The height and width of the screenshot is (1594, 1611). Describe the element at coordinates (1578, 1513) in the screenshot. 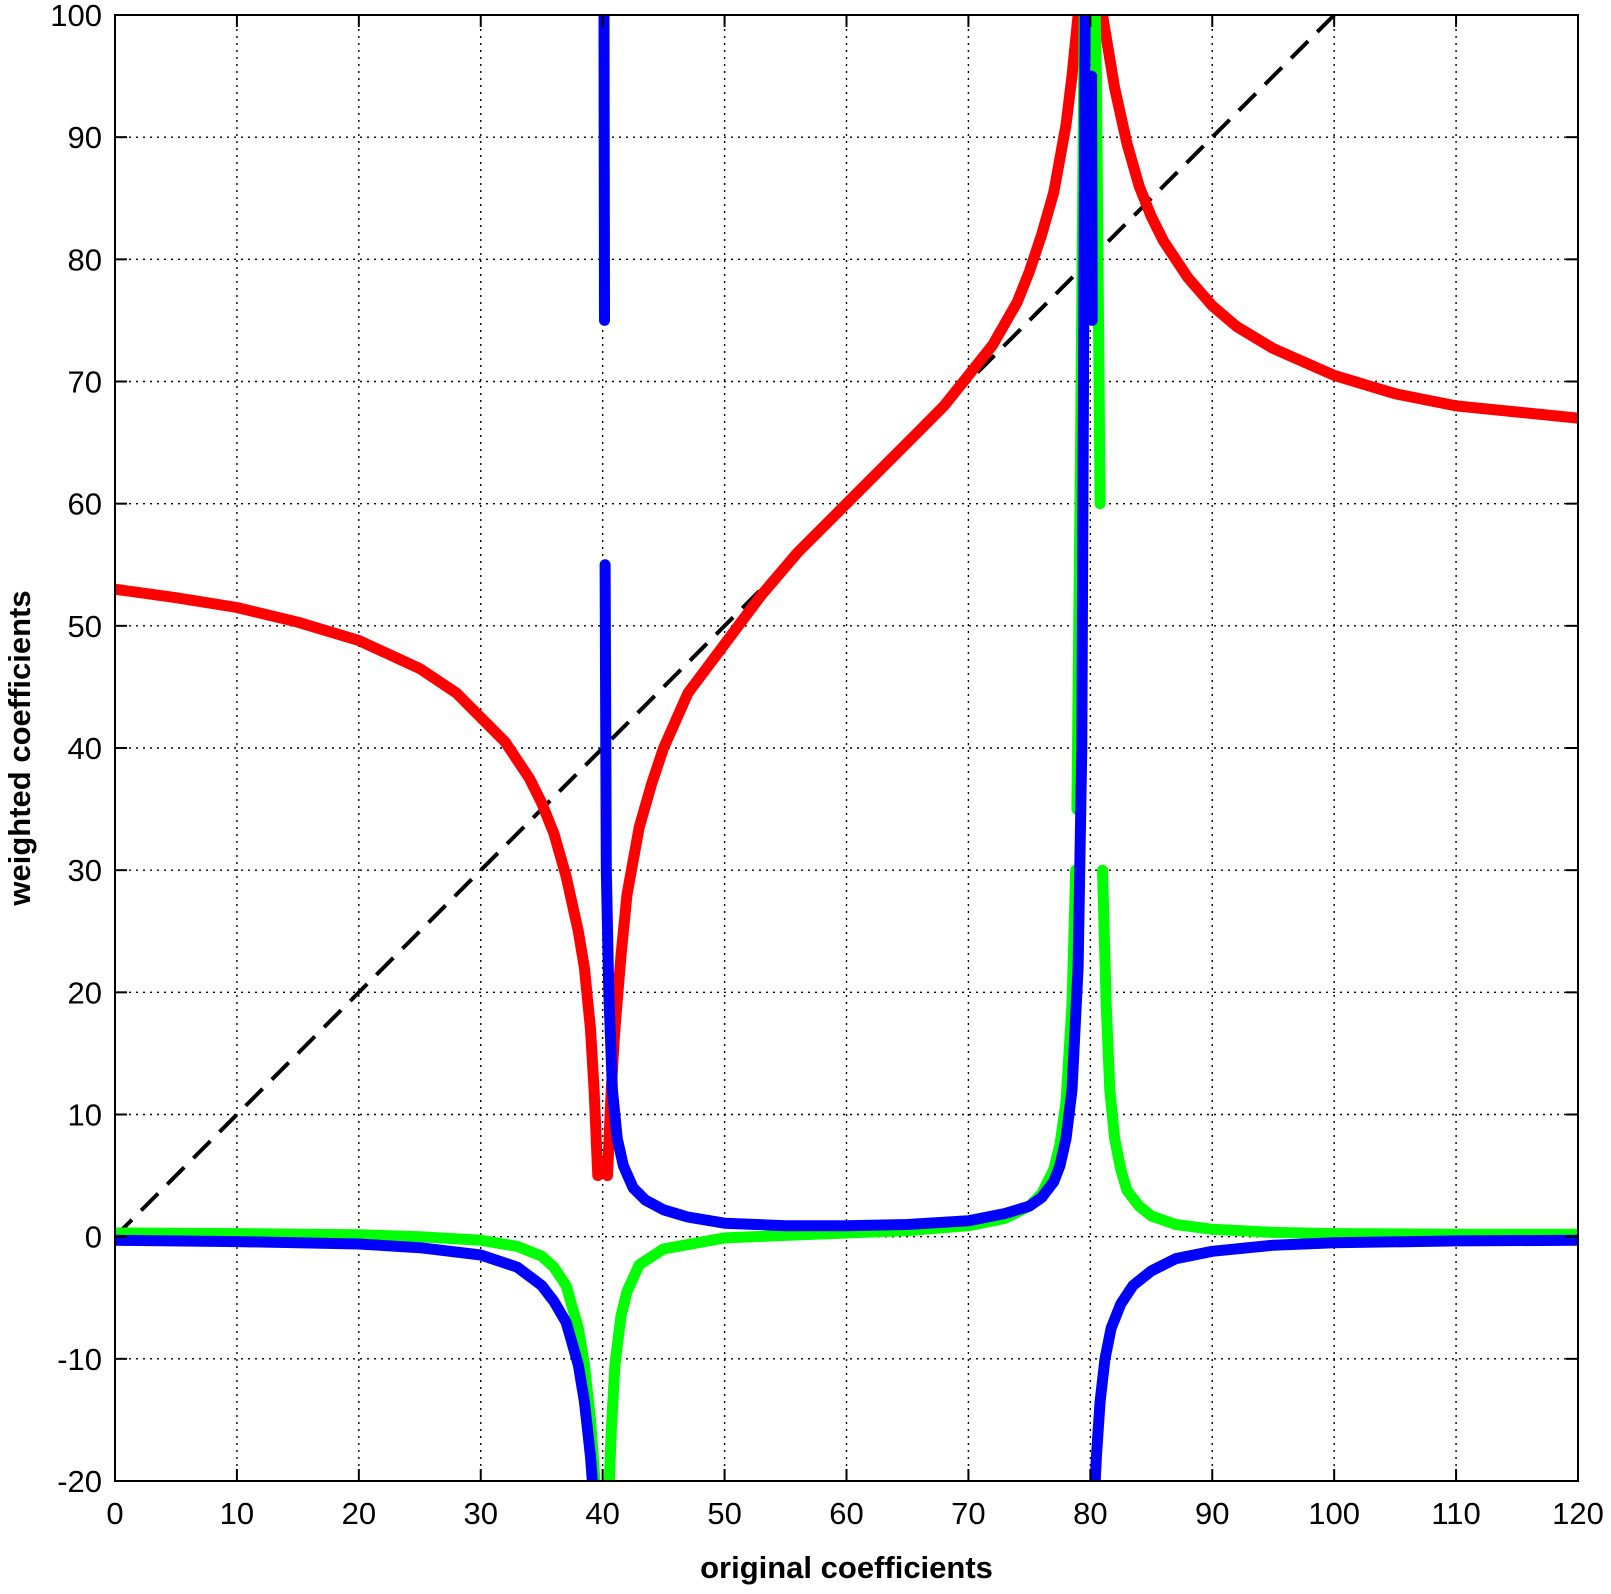

I see `x-tick-label: 120` at that location.